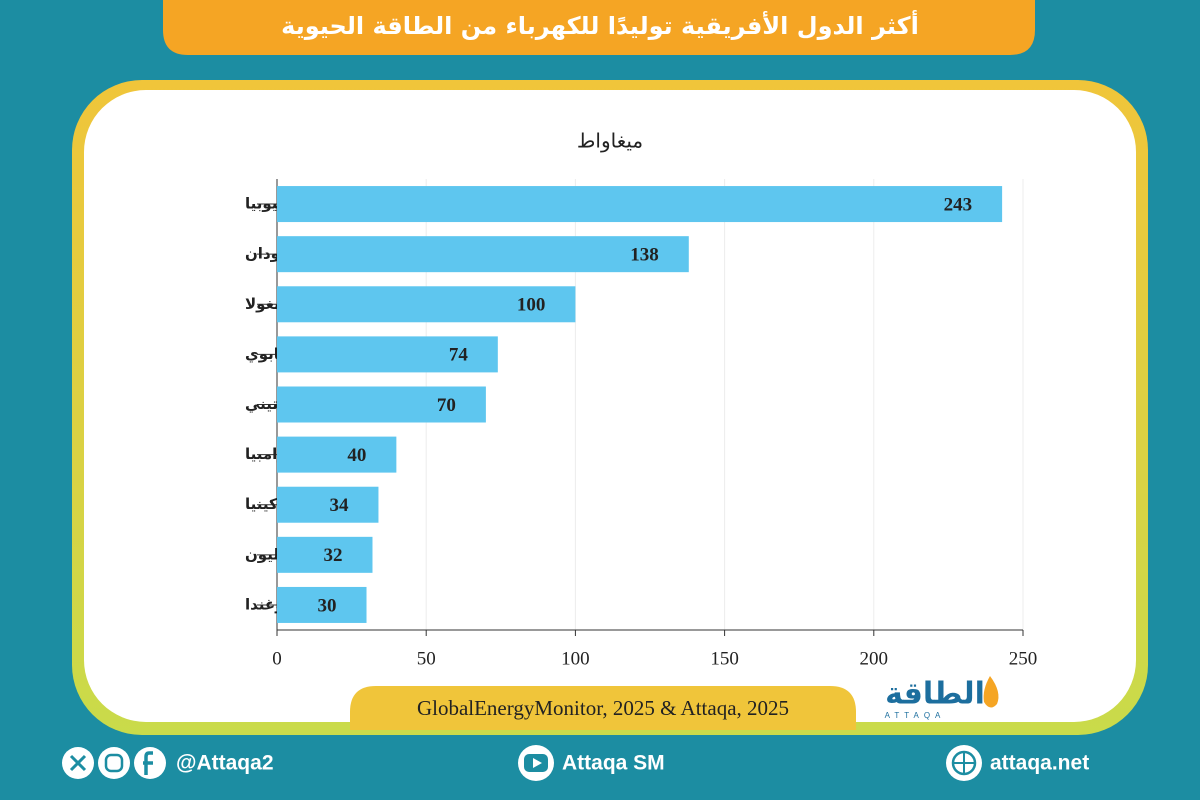 The width and height of the screenshot is (1200, 800). I want to click on web-lines, so click(964, 763).